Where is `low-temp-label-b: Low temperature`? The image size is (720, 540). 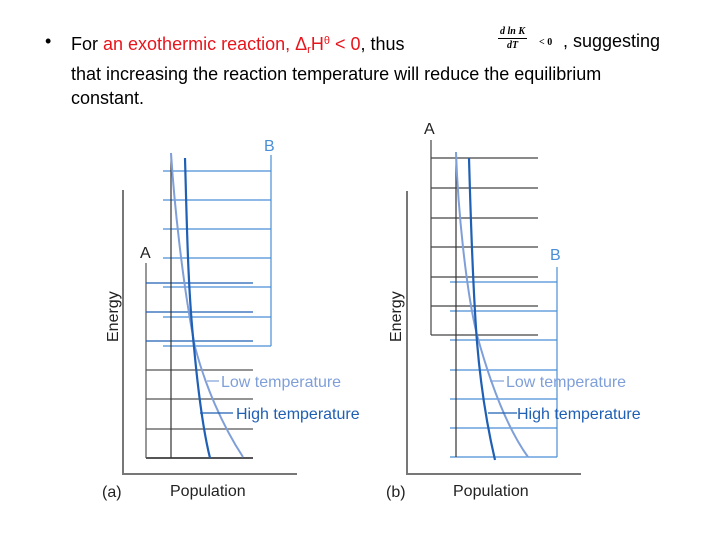
low-temp-label-b: Low temperature is located at coordinates (566, 382).